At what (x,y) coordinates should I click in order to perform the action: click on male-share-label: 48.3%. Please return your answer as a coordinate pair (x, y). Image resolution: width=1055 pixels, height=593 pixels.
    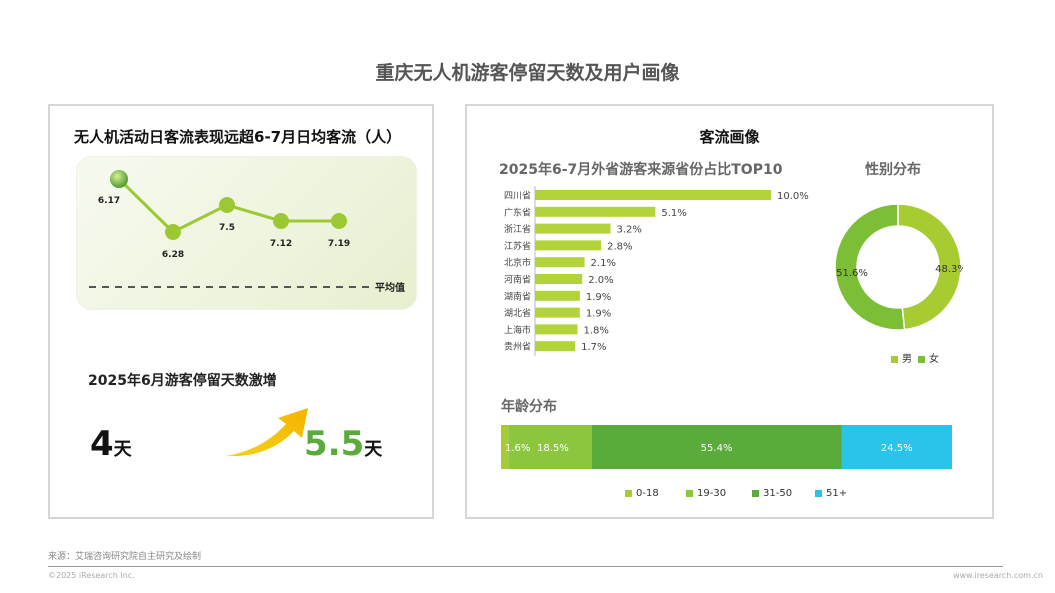
    Looking at the image, I should click on (949, 269).